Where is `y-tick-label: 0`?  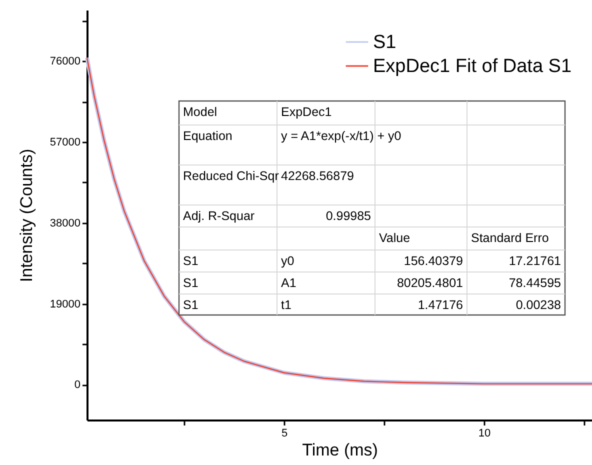
y-tick-label: 0 is located at coordinates (77, 385).